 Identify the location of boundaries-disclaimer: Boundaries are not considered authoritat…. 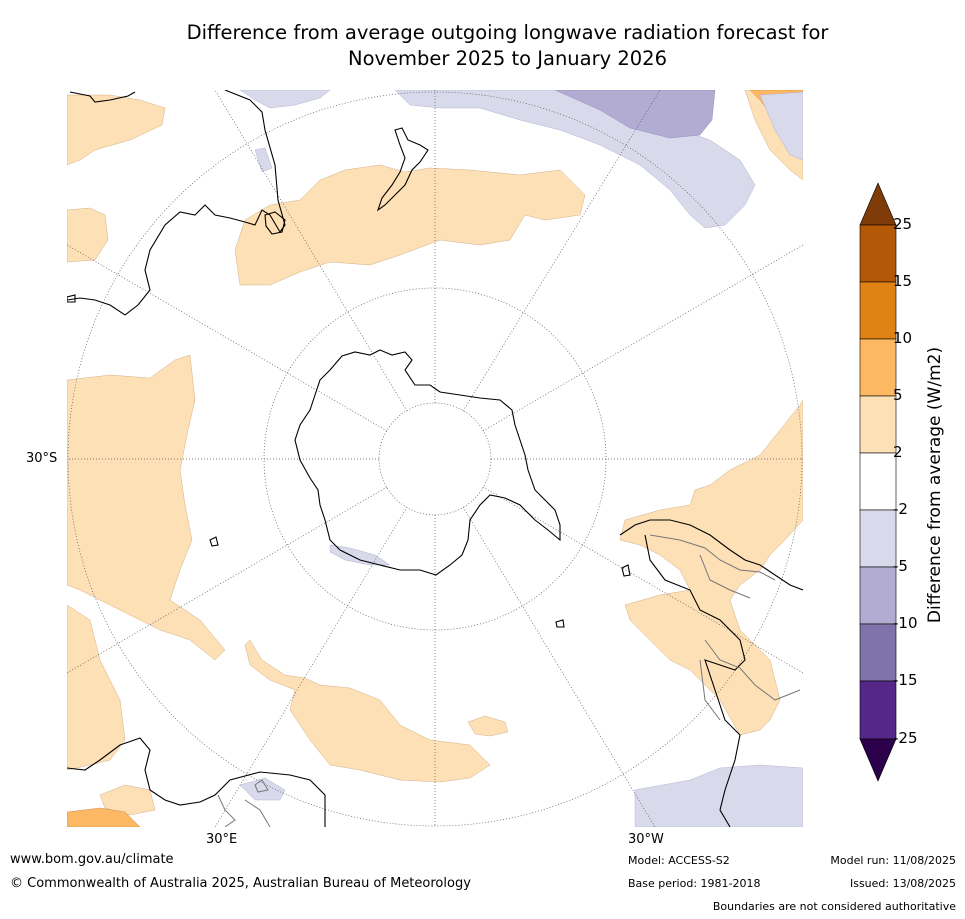
(834, 906).